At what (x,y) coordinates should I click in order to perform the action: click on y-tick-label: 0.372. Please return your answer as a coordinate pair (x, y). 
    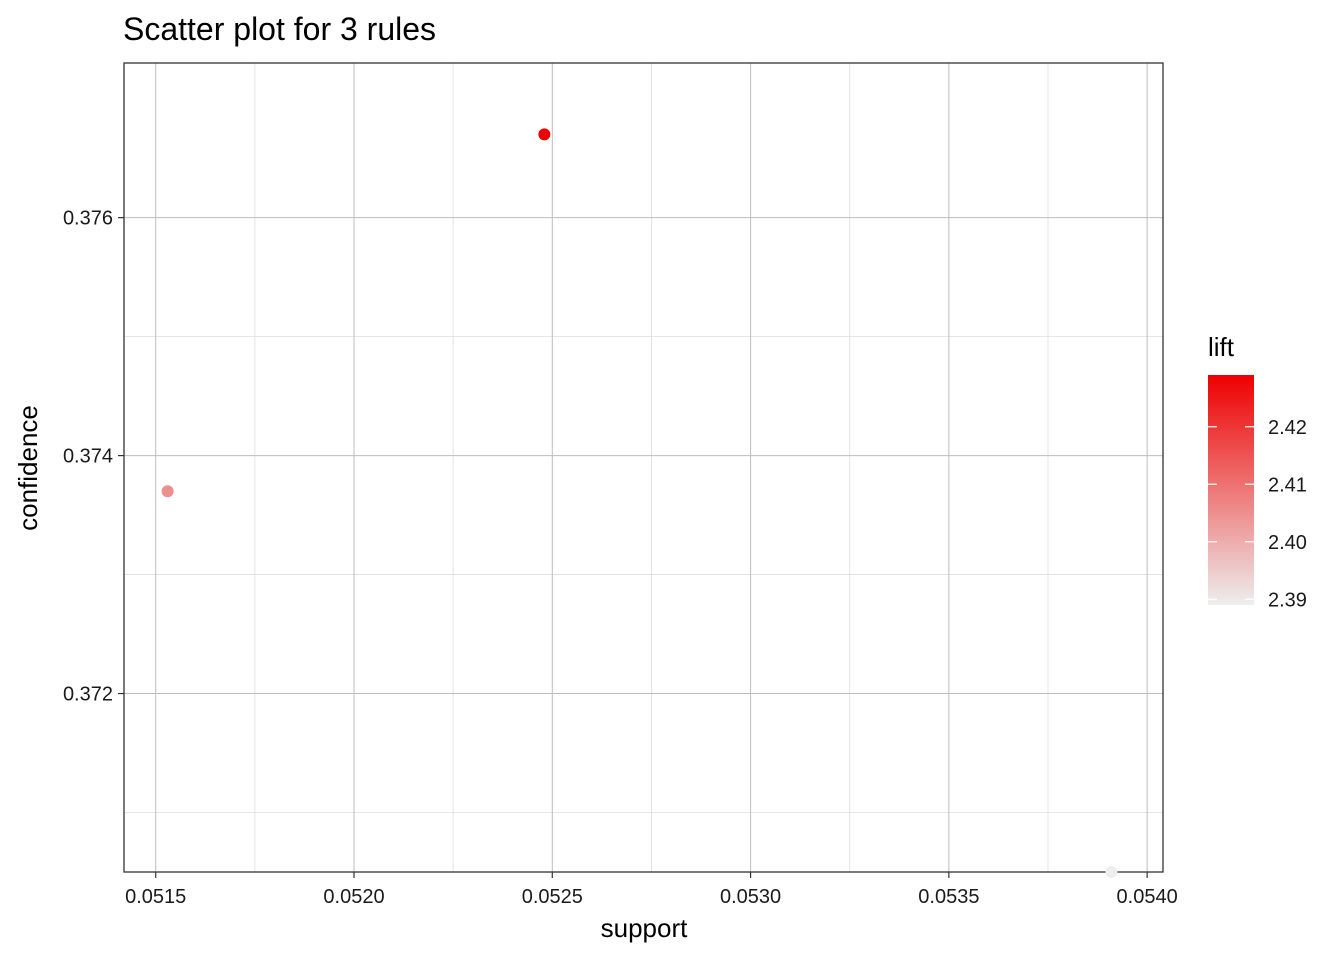
    Looking at the image, I should click on (88, 695).